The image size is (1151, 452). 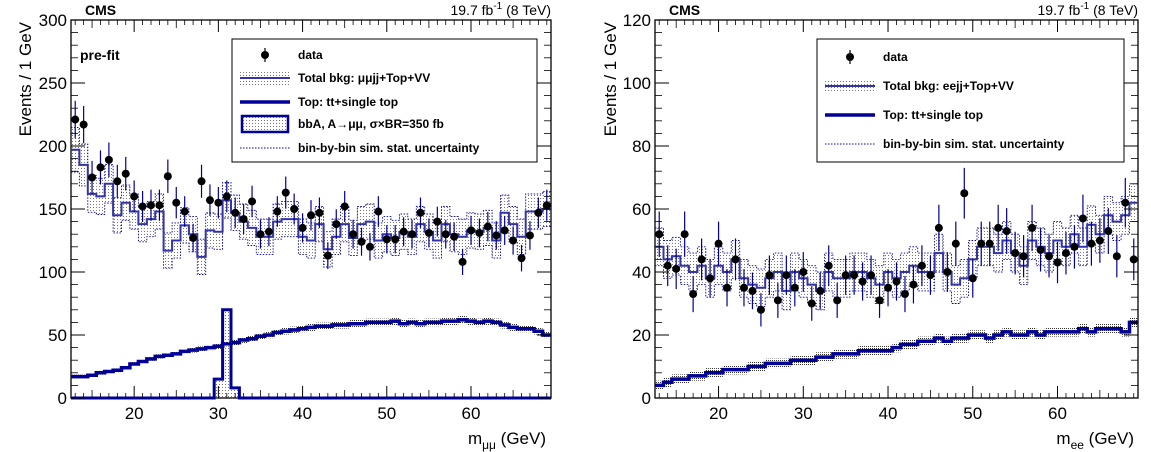 I want to click on y-tick-label: 100, so click(x=53, y=272).